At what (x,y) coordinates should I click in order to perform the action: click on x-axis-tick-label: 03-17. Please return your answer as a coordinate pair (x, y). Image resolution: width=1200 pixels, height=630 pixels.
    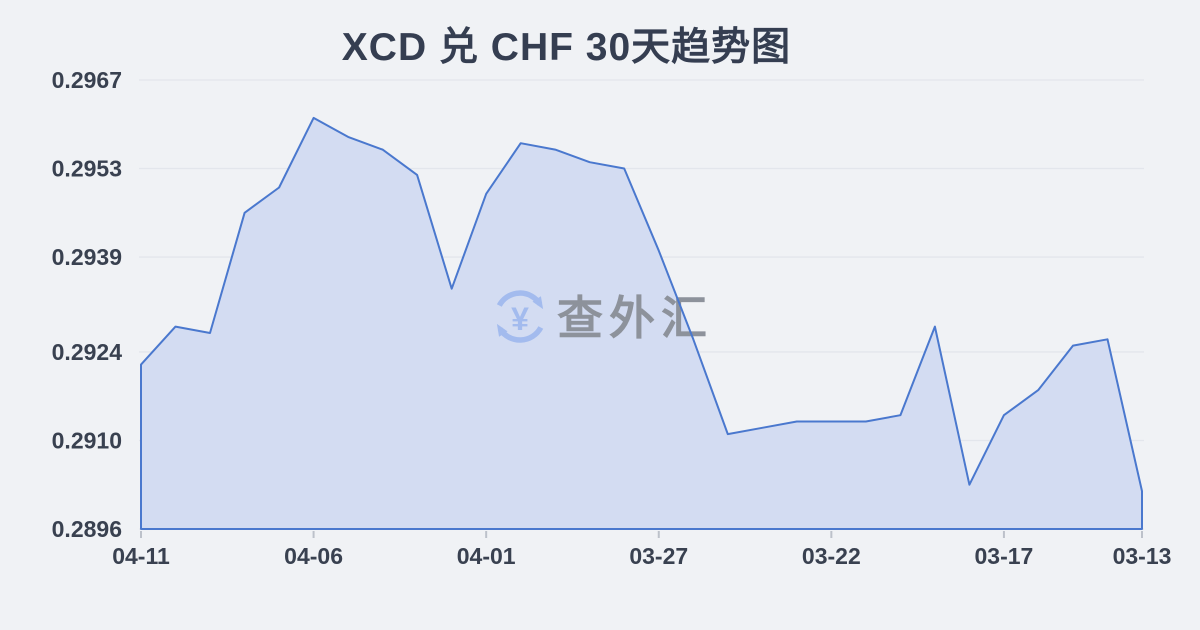
    Looking at the image, I should click on (1004, 556).